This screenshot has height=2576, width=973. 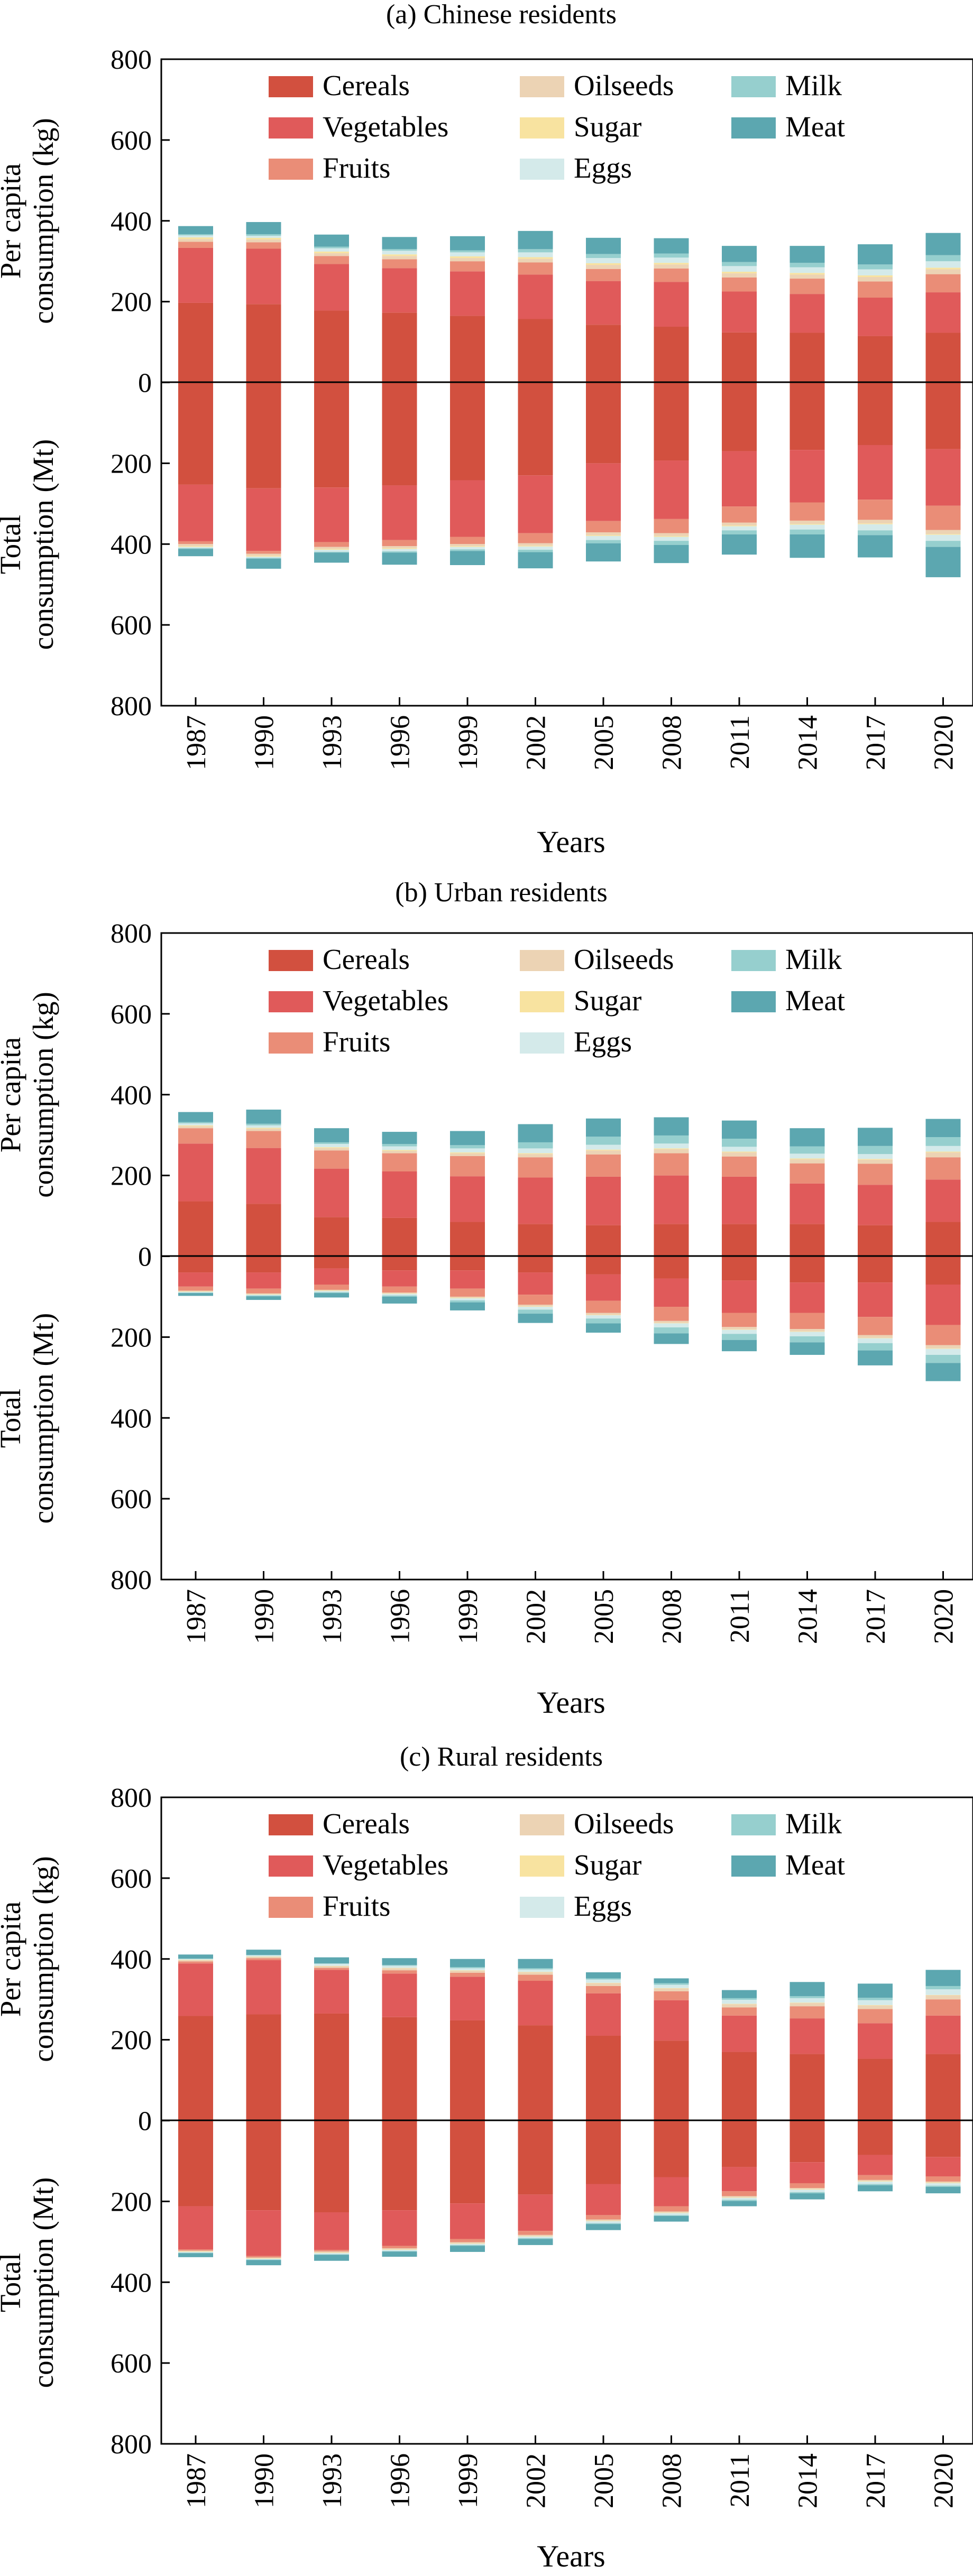 What do you see at coordinates (195, 542) in the screenshot?
I see `bar-segment-total-fruits-1987` at bounding box center [195, 542].